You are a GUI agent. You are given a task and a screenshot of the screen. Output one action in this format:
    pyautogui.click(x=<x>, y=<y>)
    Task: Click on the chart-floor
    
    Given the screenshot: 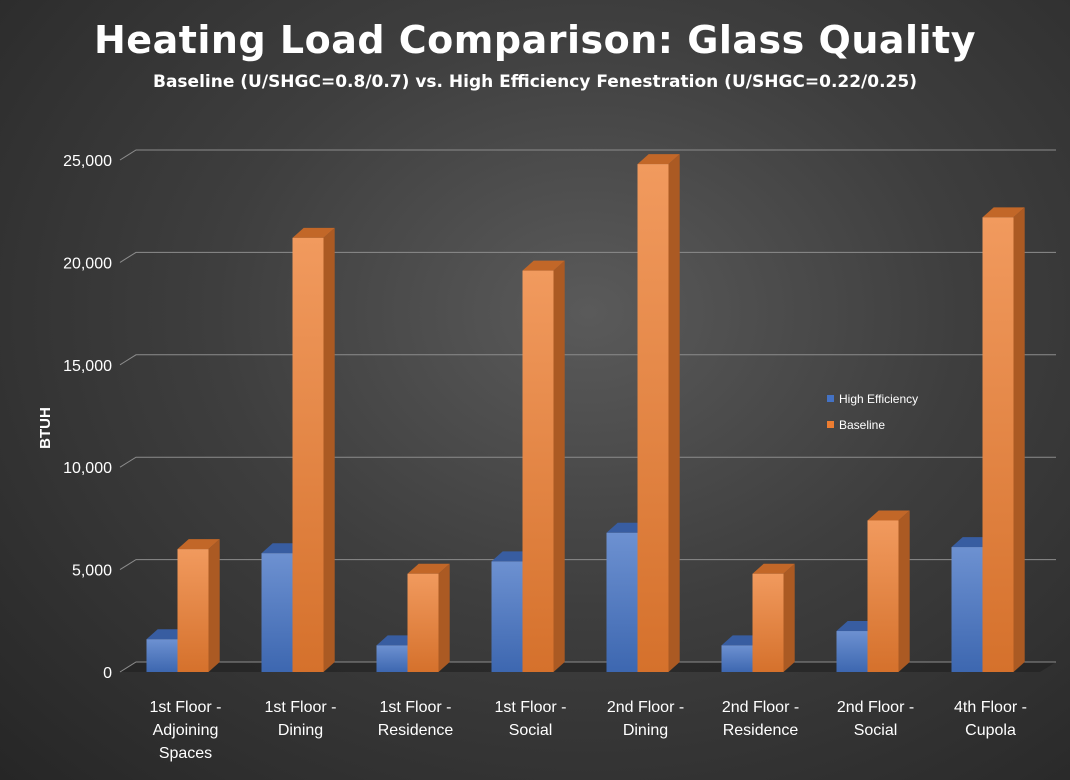 What is the action you would take?
    pyautogui.click(x=588, y=667)
    